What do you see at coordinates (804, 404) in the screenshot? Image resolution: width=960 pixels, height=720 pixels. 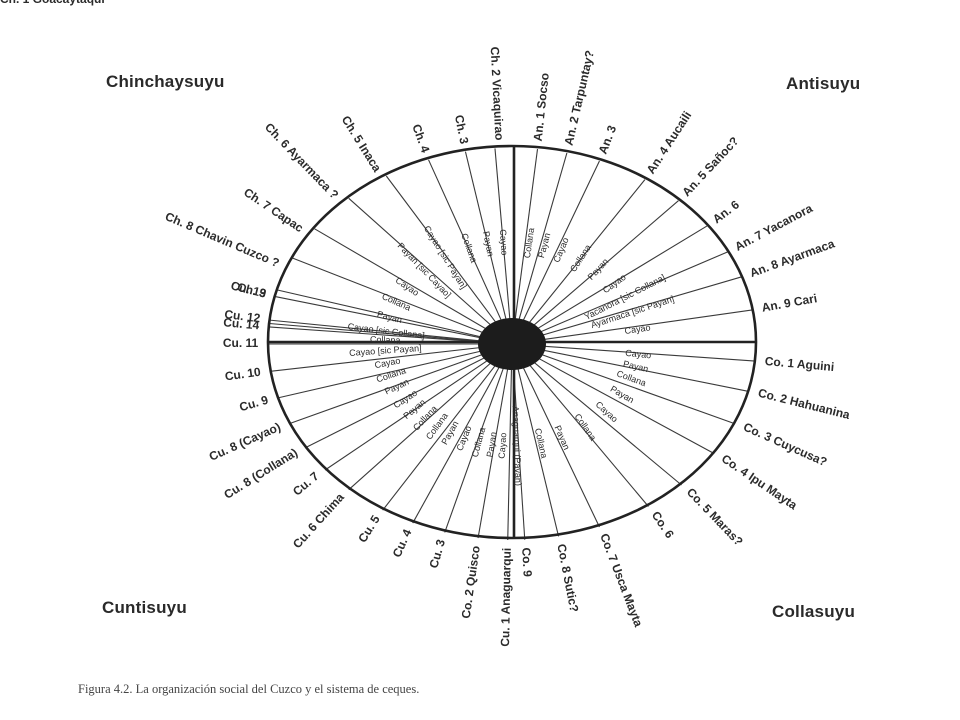 I see `group-label: Co. 2 Hahuanina` at bounding box center [804, 404].